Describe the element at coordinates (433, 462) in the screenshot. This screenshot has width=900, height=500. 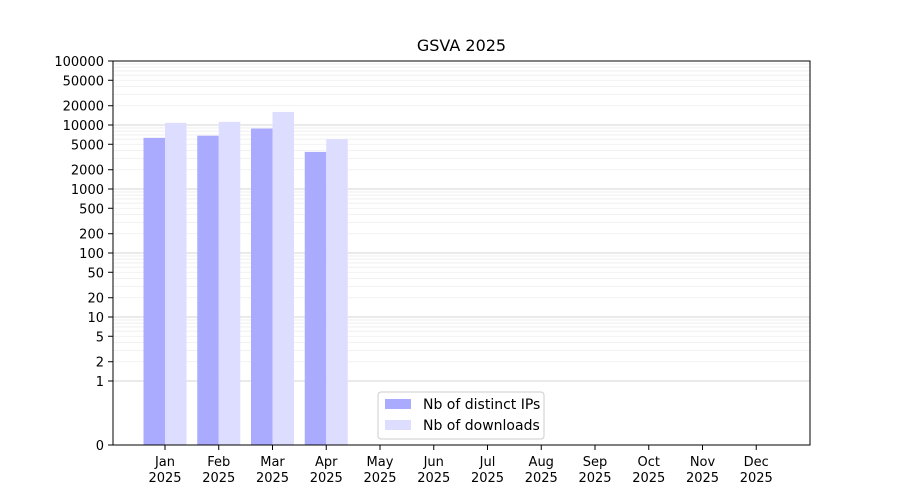
I see `x-tick-label-month: Jun` at that location.